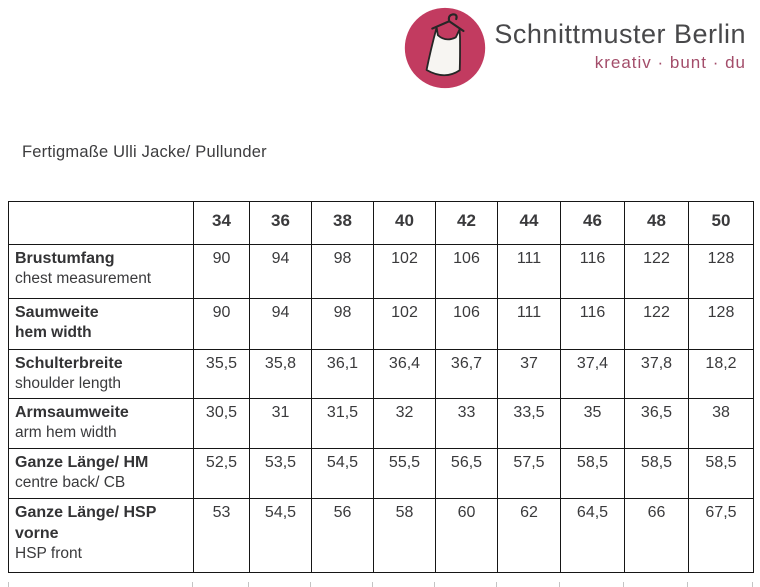 This screenshot has height=587, width=760. Describe the element at coordinates (656, 423) in the screenshot. I see `value-cell: 36,5` at that location.